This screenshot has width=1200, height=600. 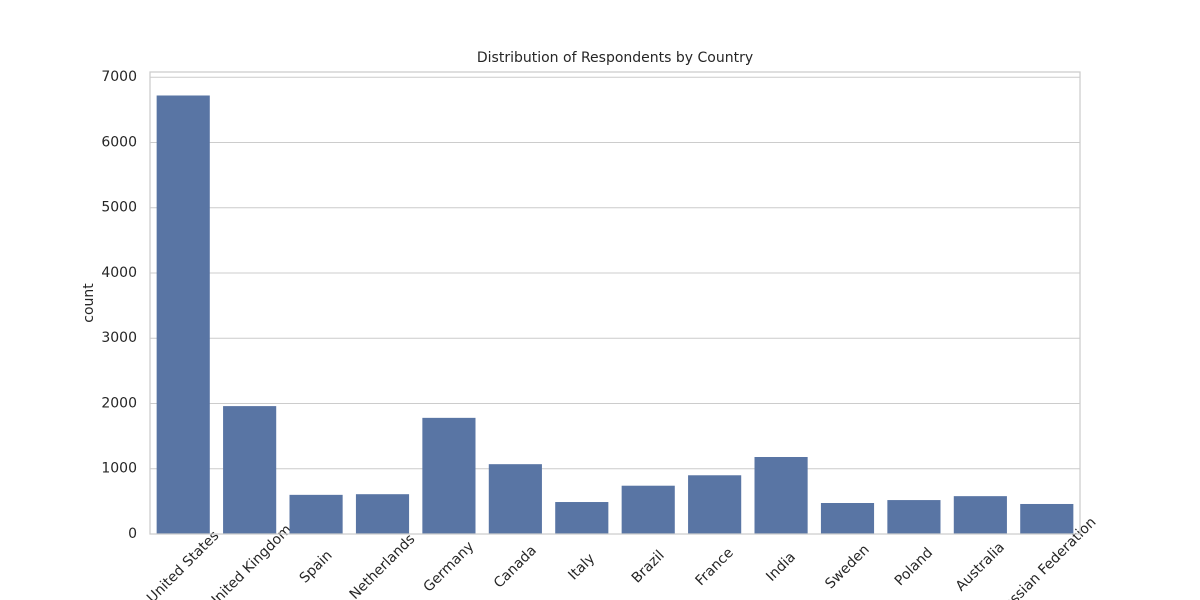 What do you see at coordinates (119, 142) in the screenshot?
I see `y-tick-label: 6000` at bounding box center [119, 142].